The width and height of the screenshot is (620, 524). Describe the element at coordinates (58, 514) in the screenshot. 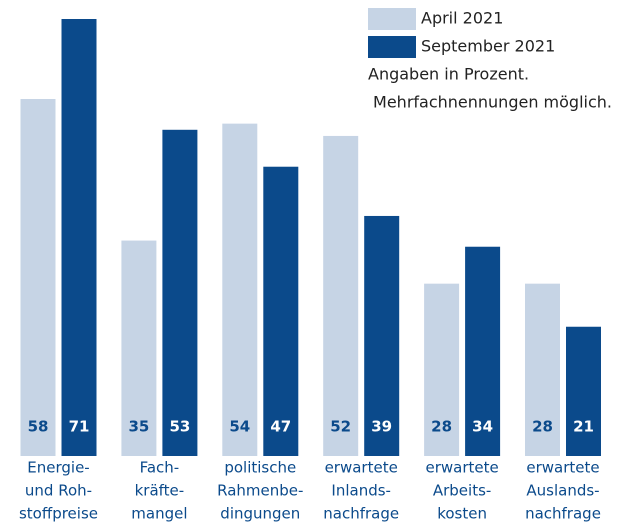

I see `x-tick-label: stoffpreise` at that location.